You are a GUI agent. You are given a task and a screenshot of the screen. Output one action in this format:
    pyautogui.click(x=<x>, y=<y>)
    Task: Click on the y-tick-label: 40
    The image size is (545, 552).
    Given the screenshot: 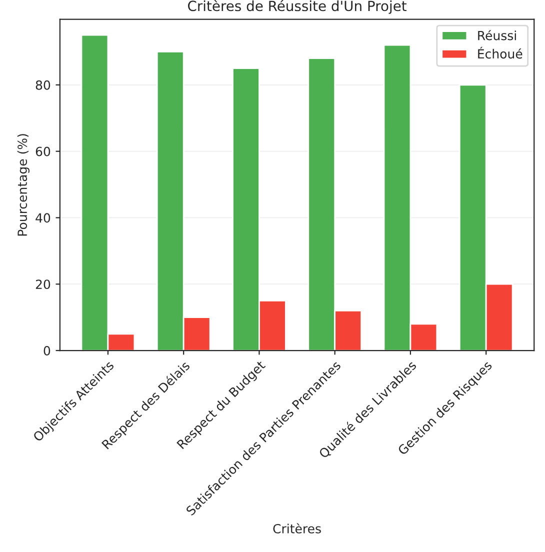 What is the action you would take?
    pyautogui.click(x=43, y=218)
    